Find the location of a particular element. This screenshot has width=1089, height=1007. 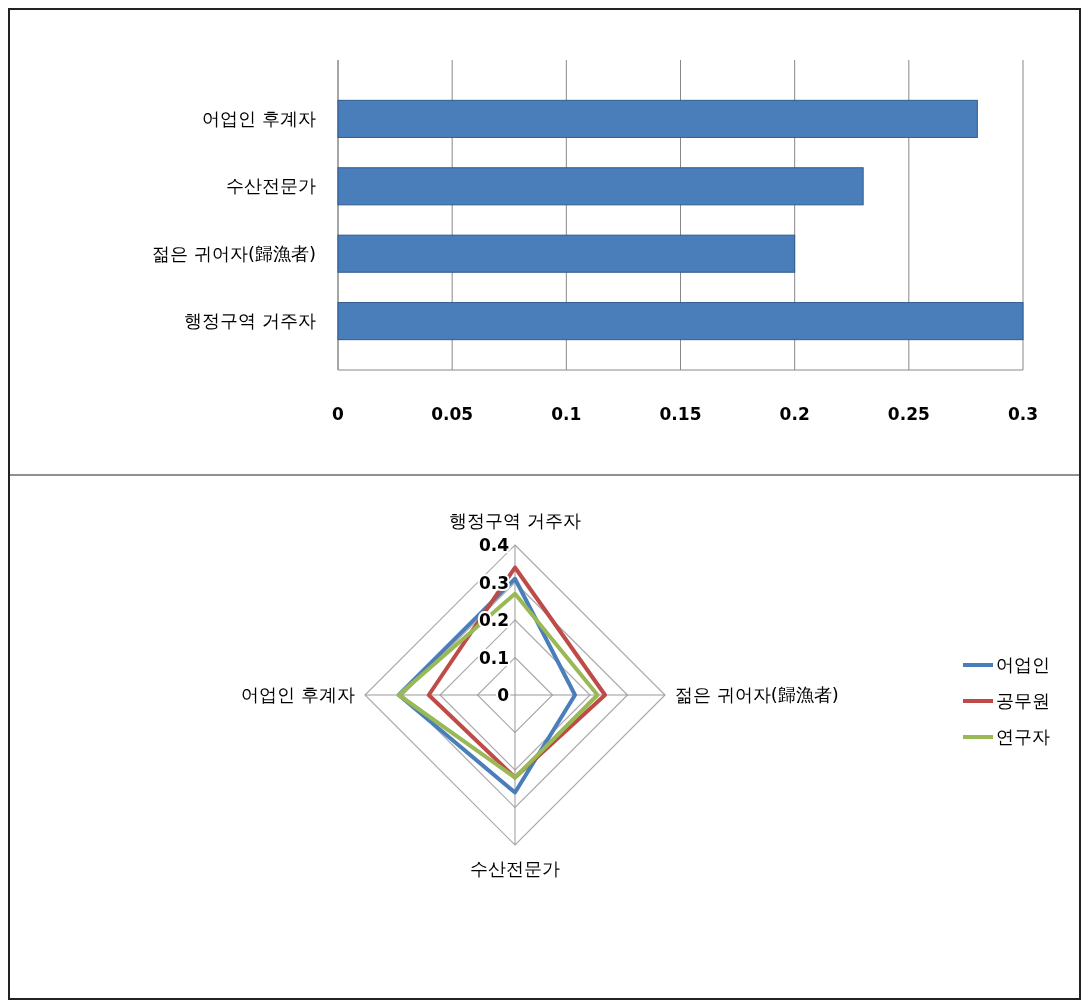

y-tick-label: 젊은 귀어자(歸漁者) is located at coordinates (234, 253).